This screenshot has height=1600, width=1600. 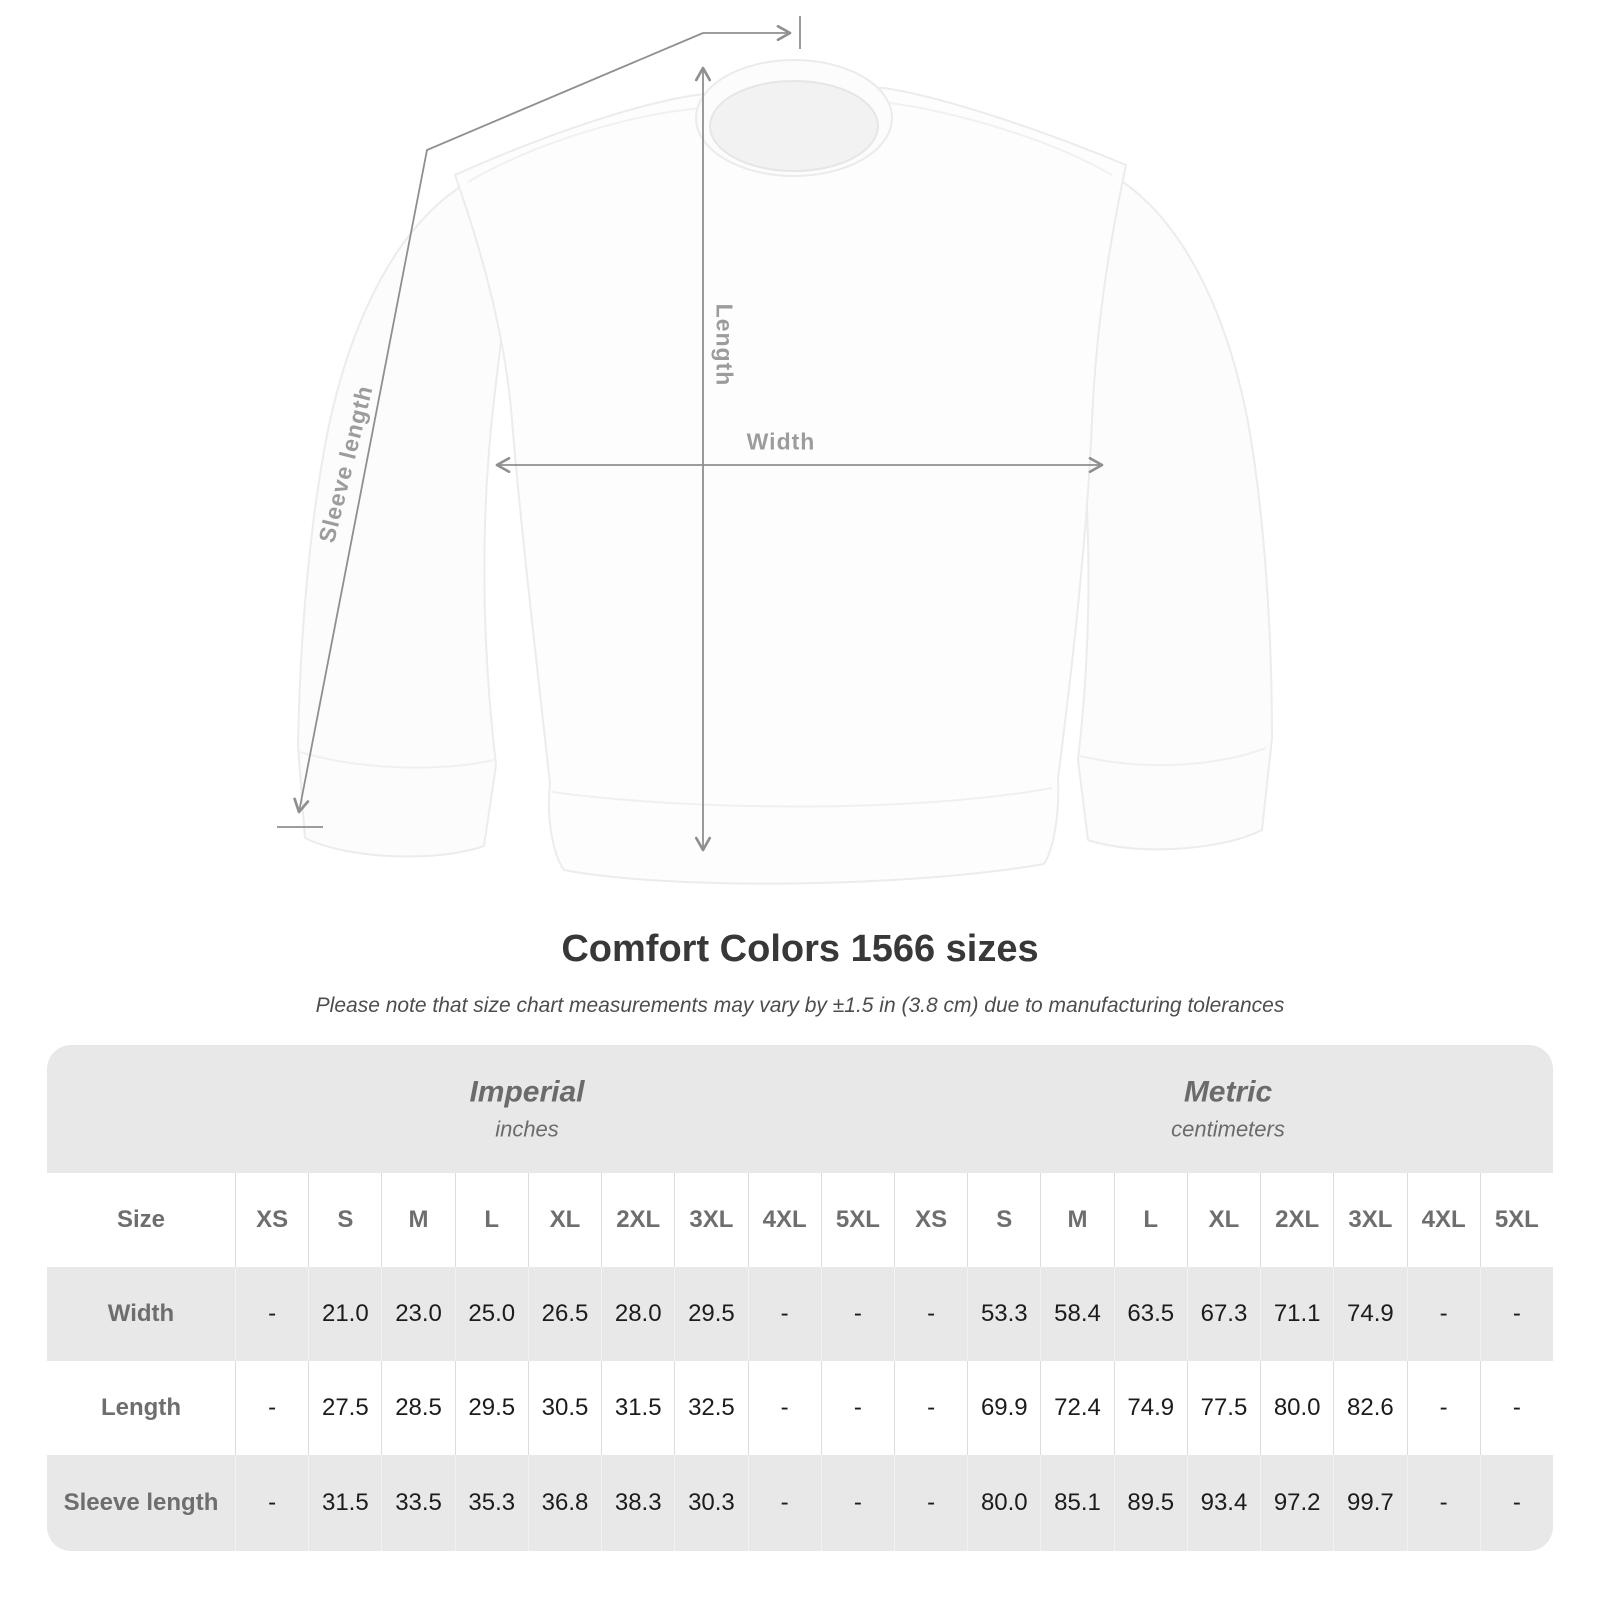 What do you see at coordinates (724, 345) in the screenshot?
I see `length-measure-label: Length` at bounding box center [724, 345].